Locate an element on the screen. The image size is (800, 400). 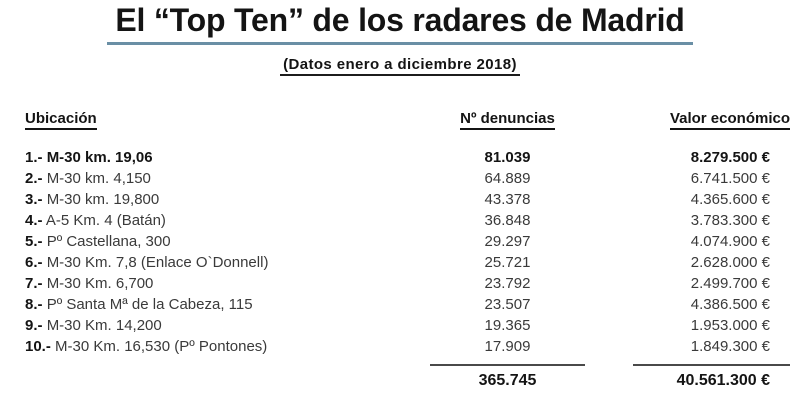
total-complaints: 365.745 is located at coordinates (507, 380).